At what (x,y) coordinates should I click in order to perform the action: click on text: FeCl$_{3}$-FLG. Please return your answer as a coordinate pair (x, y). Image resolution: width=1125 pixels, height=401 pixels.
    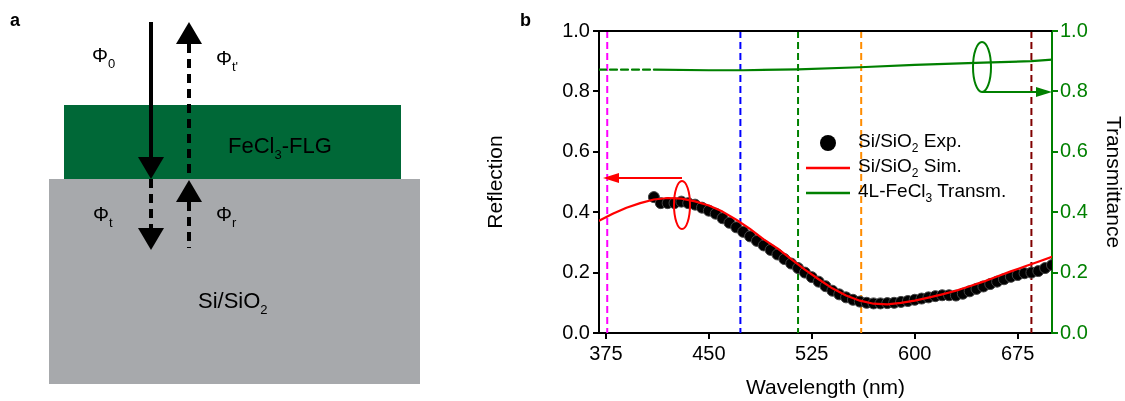
    Looking at the image, I should click on (280, 147).